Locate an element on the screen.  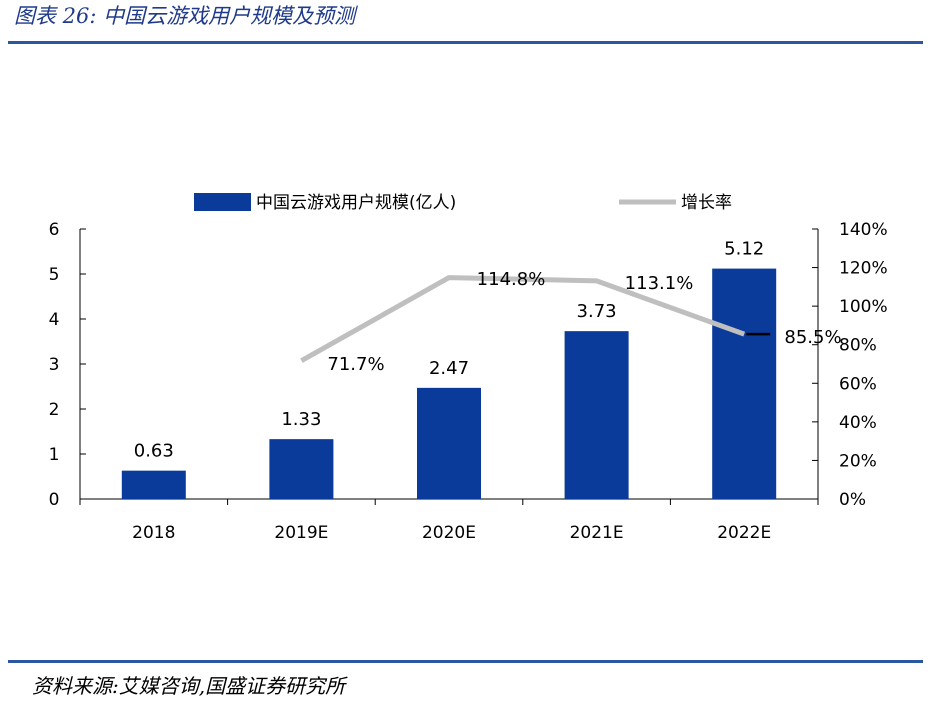
growth-rate-label: 85.5% is located at coordinates (812, 337).